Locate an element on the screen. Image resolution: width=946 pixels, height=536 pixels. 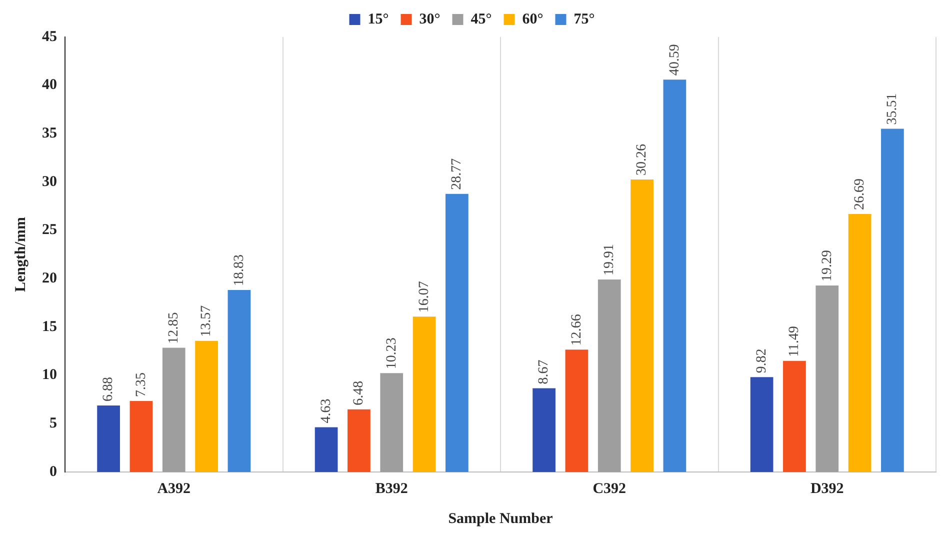
x-tick-label: D392 is located at coordinates (827, 488).